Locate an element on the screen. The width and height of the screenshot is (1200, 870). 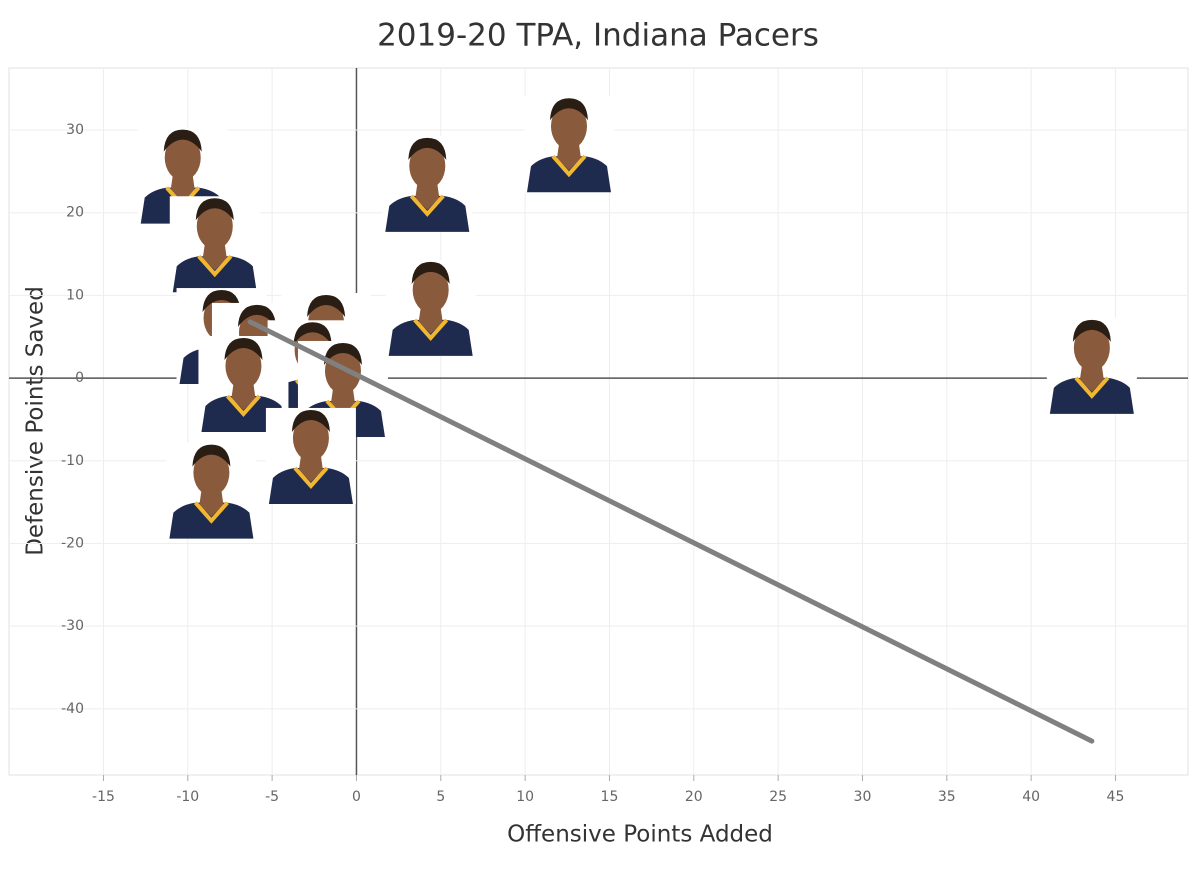
x-tick-label: -5 is located at coordinates (272, 797).